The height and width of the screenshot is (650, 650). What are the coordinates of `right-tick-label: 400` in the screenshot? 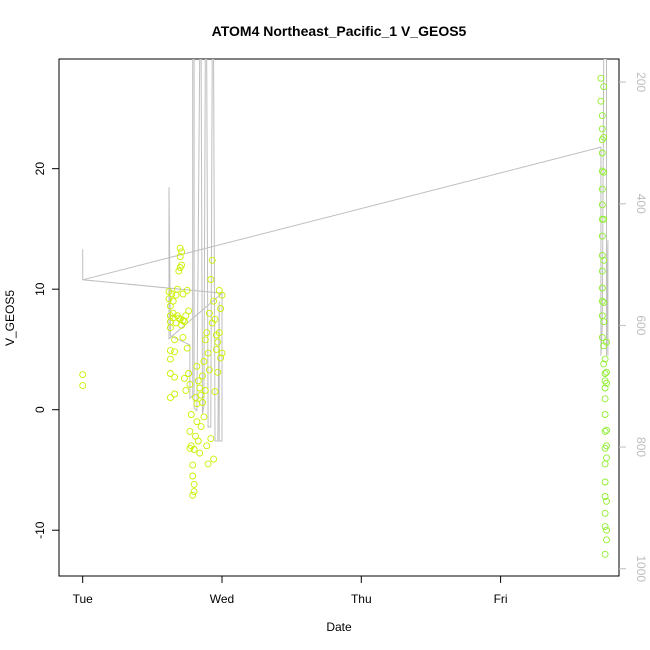 It's located at (641, 204).